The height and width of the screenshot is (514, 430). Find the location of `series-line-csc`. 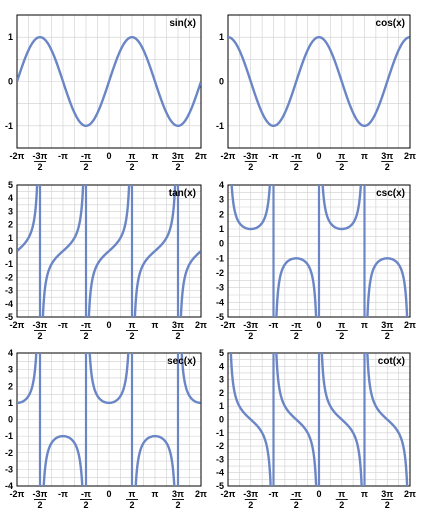

series-line-csc is located at coordinates (319, 251).